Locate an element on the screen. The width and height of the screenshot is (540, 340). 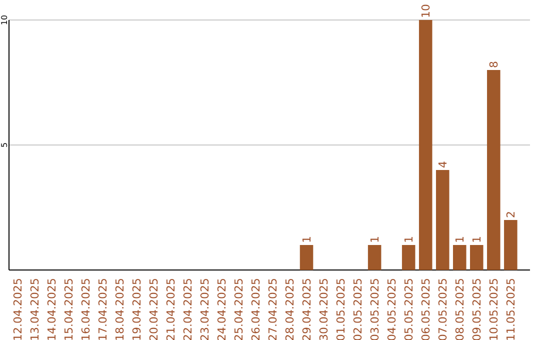
x-tick-label: 07.05.2025 is located at coordinates (443, 309).